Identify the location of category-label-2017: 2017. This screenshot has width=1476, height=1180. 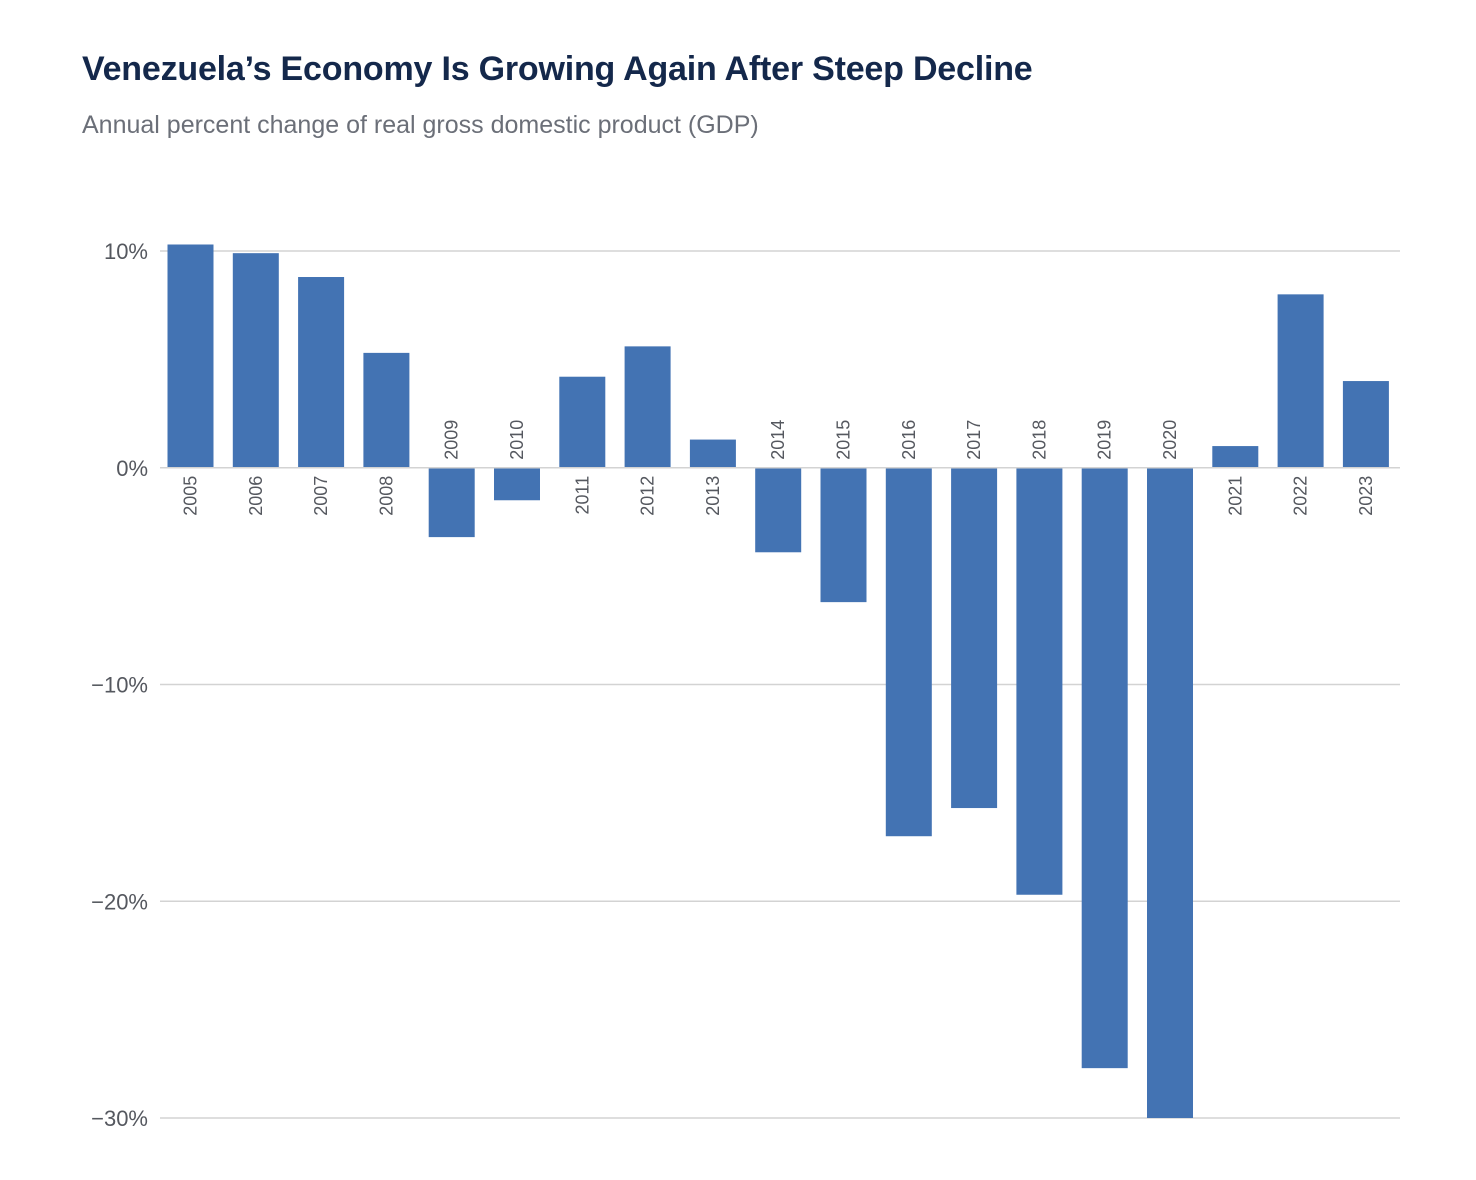
(974, 440).